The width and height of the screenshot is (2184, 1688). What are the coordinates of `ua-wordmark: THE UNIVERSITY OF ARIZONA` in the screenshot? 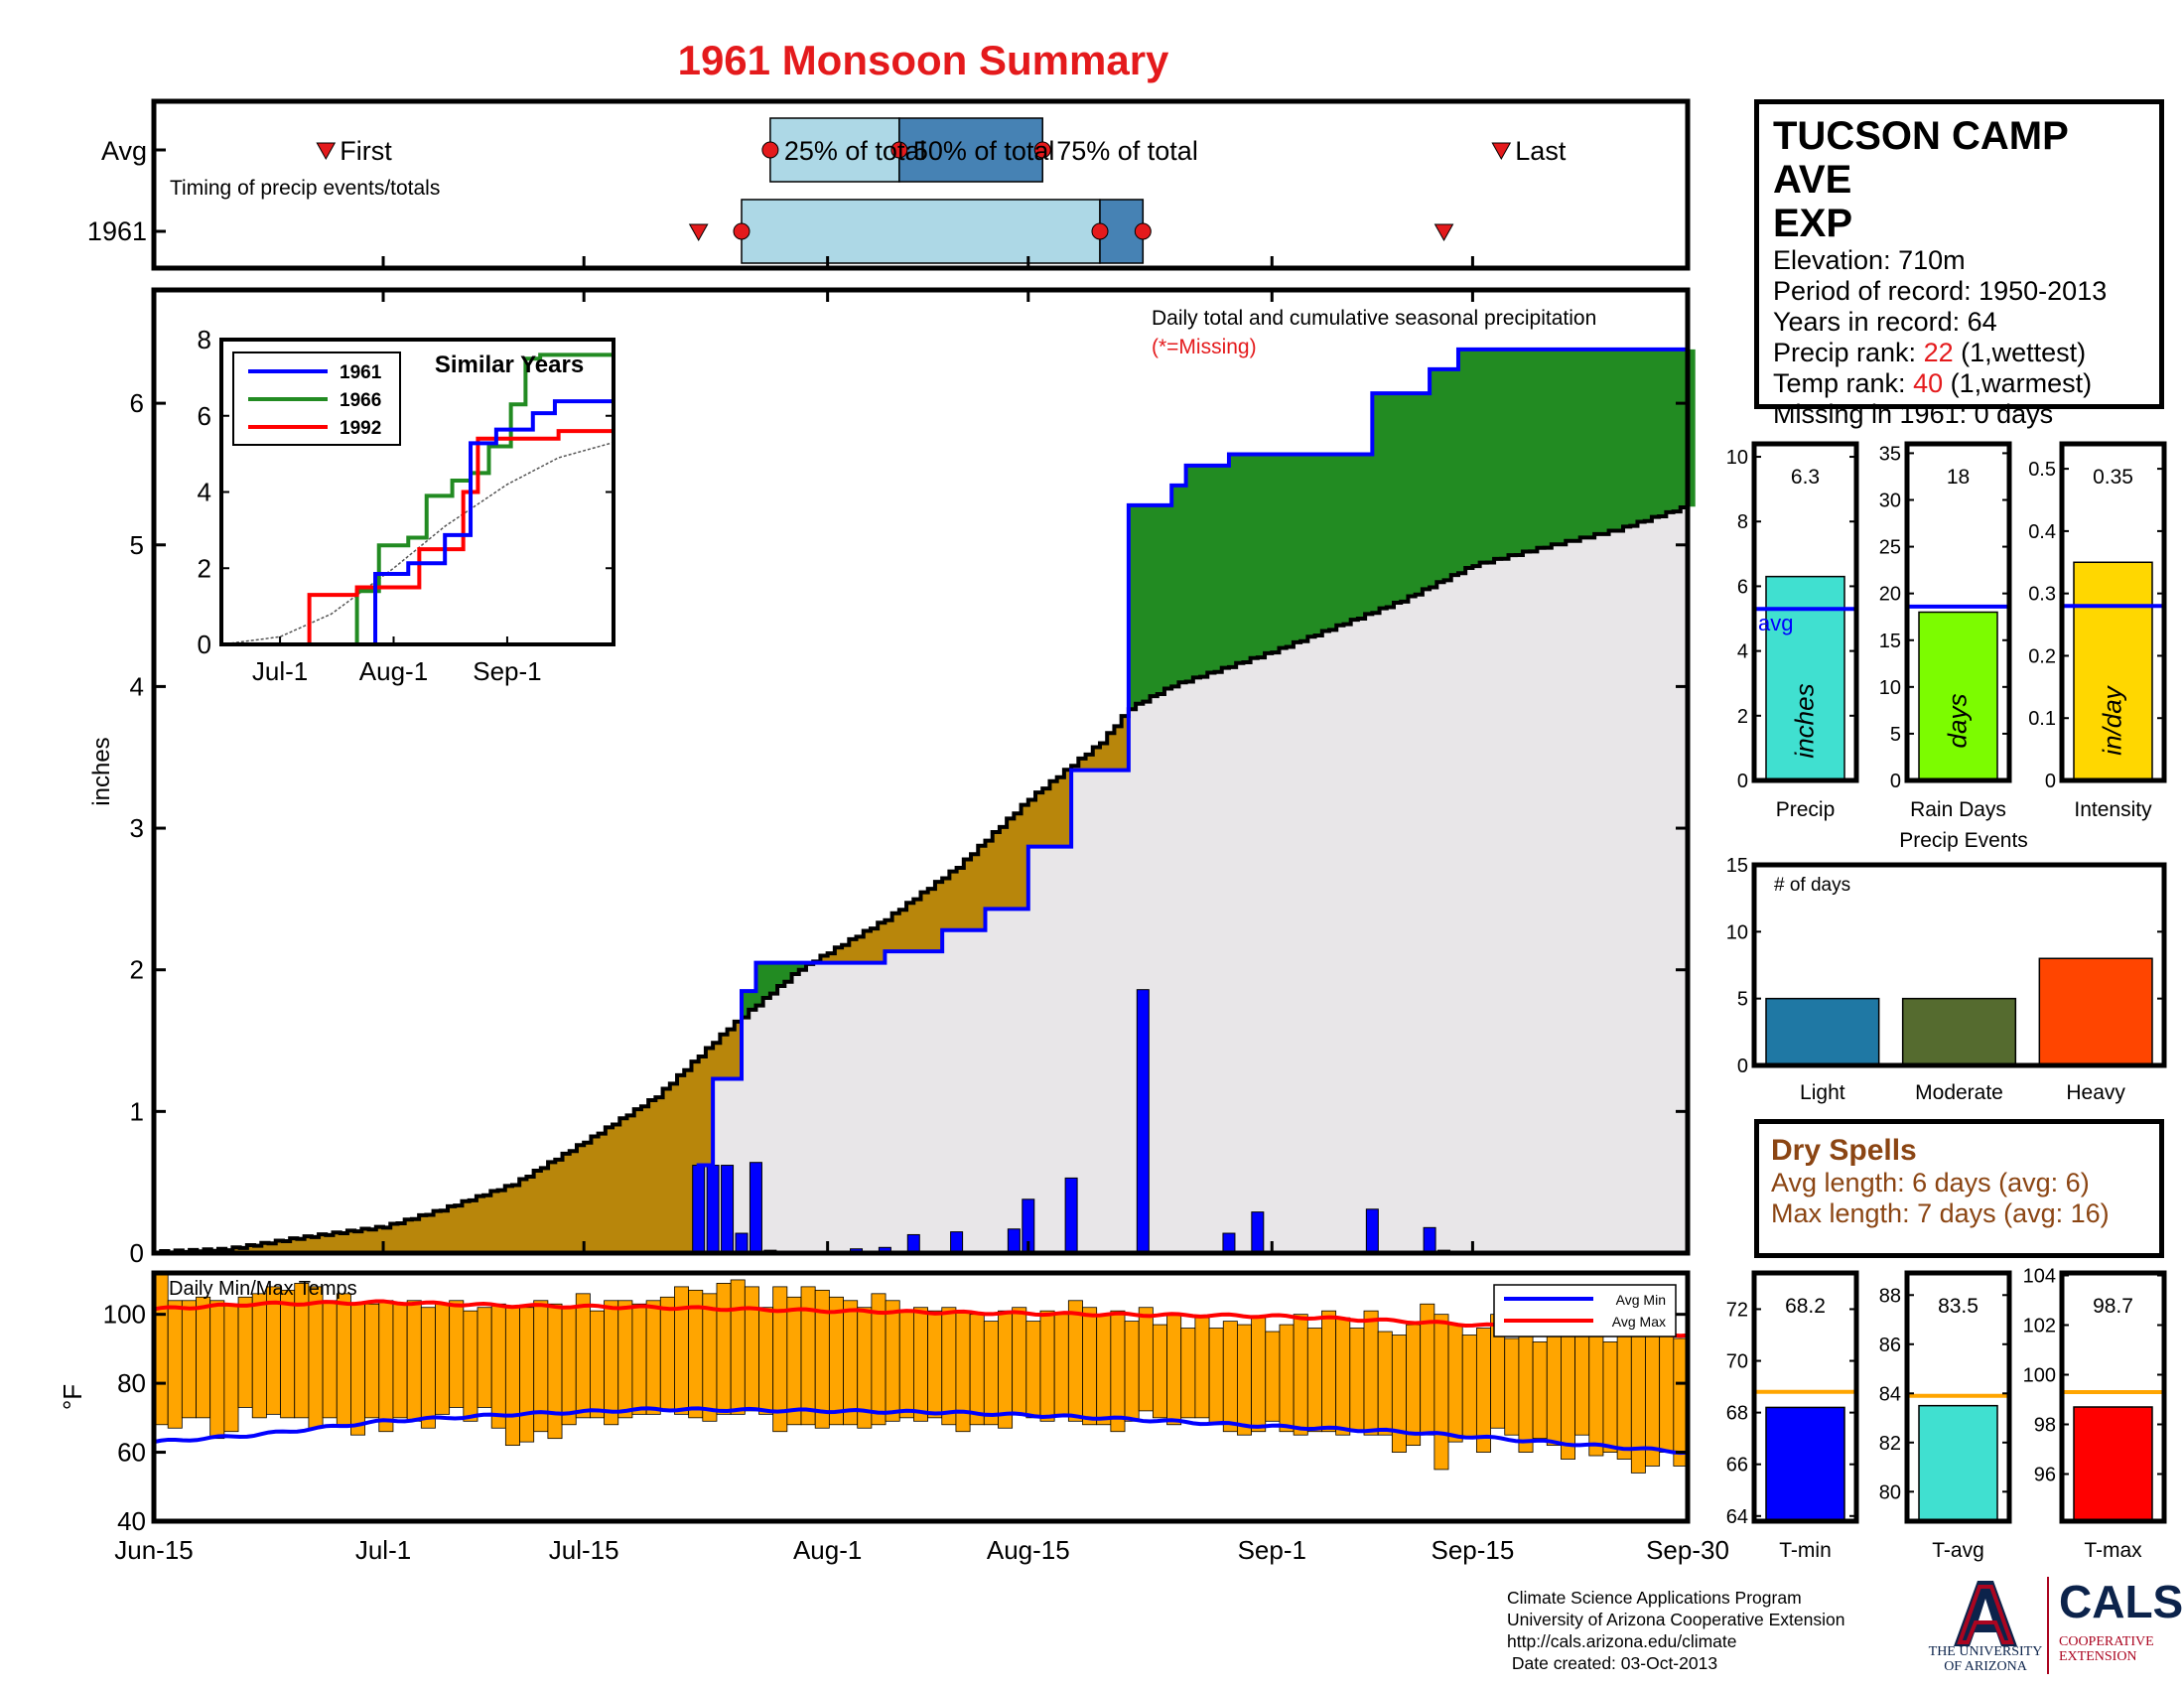 It's located at (1985, 1659).